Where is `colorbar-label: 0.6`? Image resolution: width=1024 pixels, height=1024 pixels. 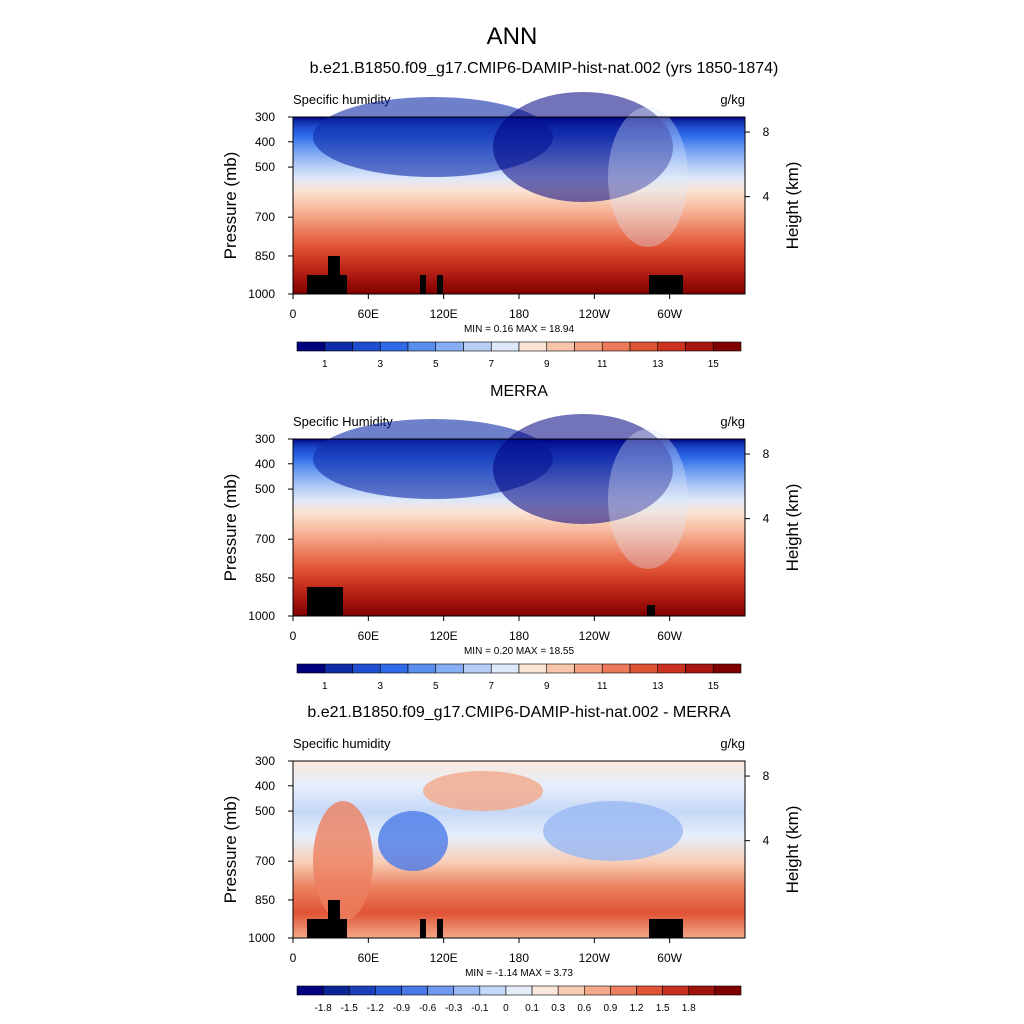
colorbar-label: 0.6 is located at coordinates (584, 1008).